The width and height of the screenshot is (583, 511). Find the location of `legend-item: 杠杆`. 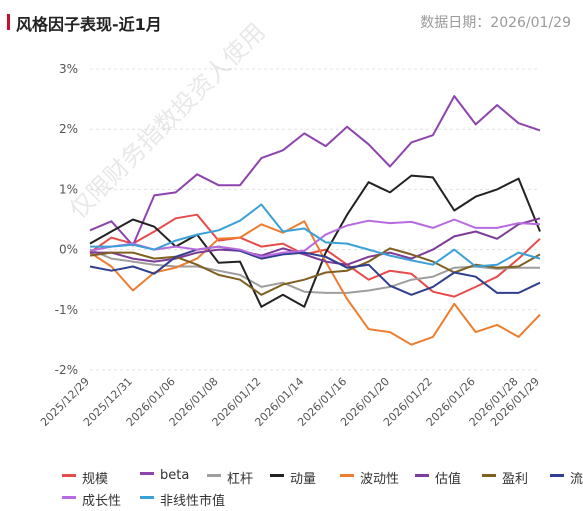

legend-item: 杠杆 is located at coordinates (230, 477).